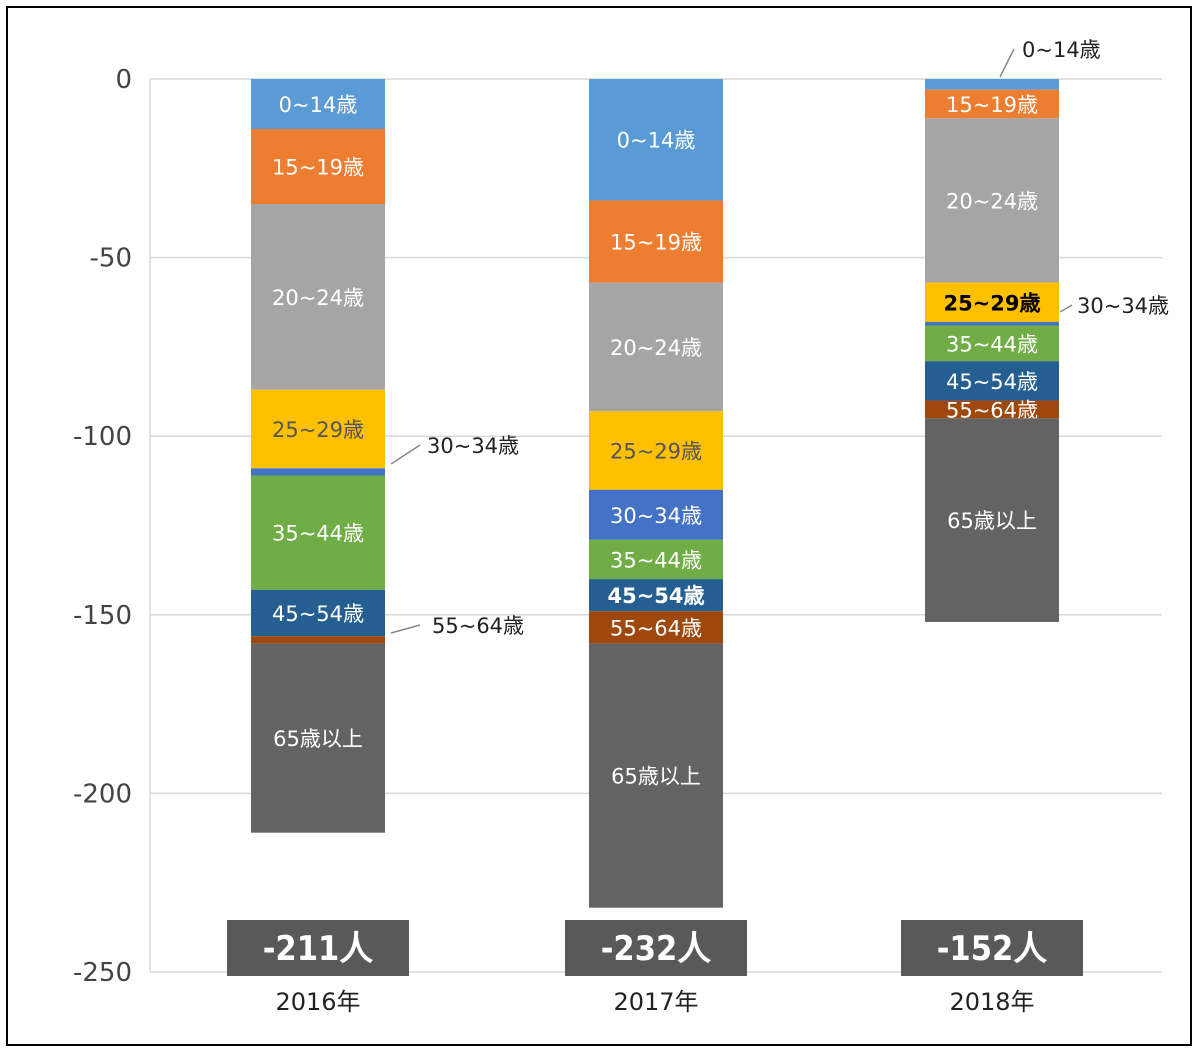 Image resolution: width=1197 pixels, height=1050 pixels. What do you see at coordinates (111, 259) in the screenshot?
I see `y-tick-label: -50` at bounding box center [111, 259].